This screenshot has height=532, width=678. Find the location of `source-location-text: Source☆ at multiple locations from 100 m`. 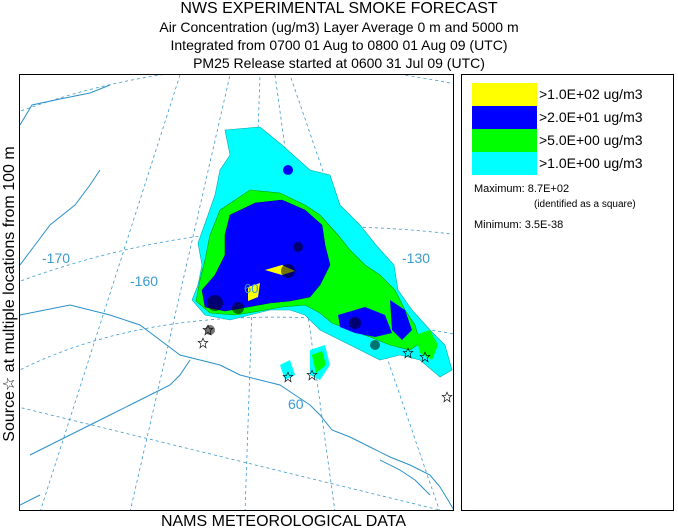

source-location-text: Source☆ at multiple locations from 100 m is located at coordinates (9, 294).